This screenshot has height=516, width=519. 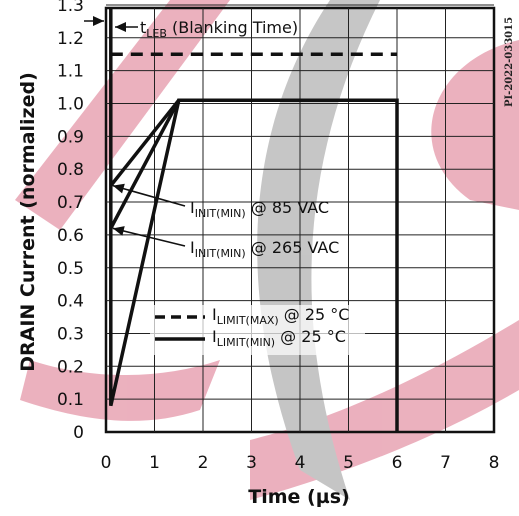 I want to click on y-tick-0.2: 0.2, so click(x=70, y=367).